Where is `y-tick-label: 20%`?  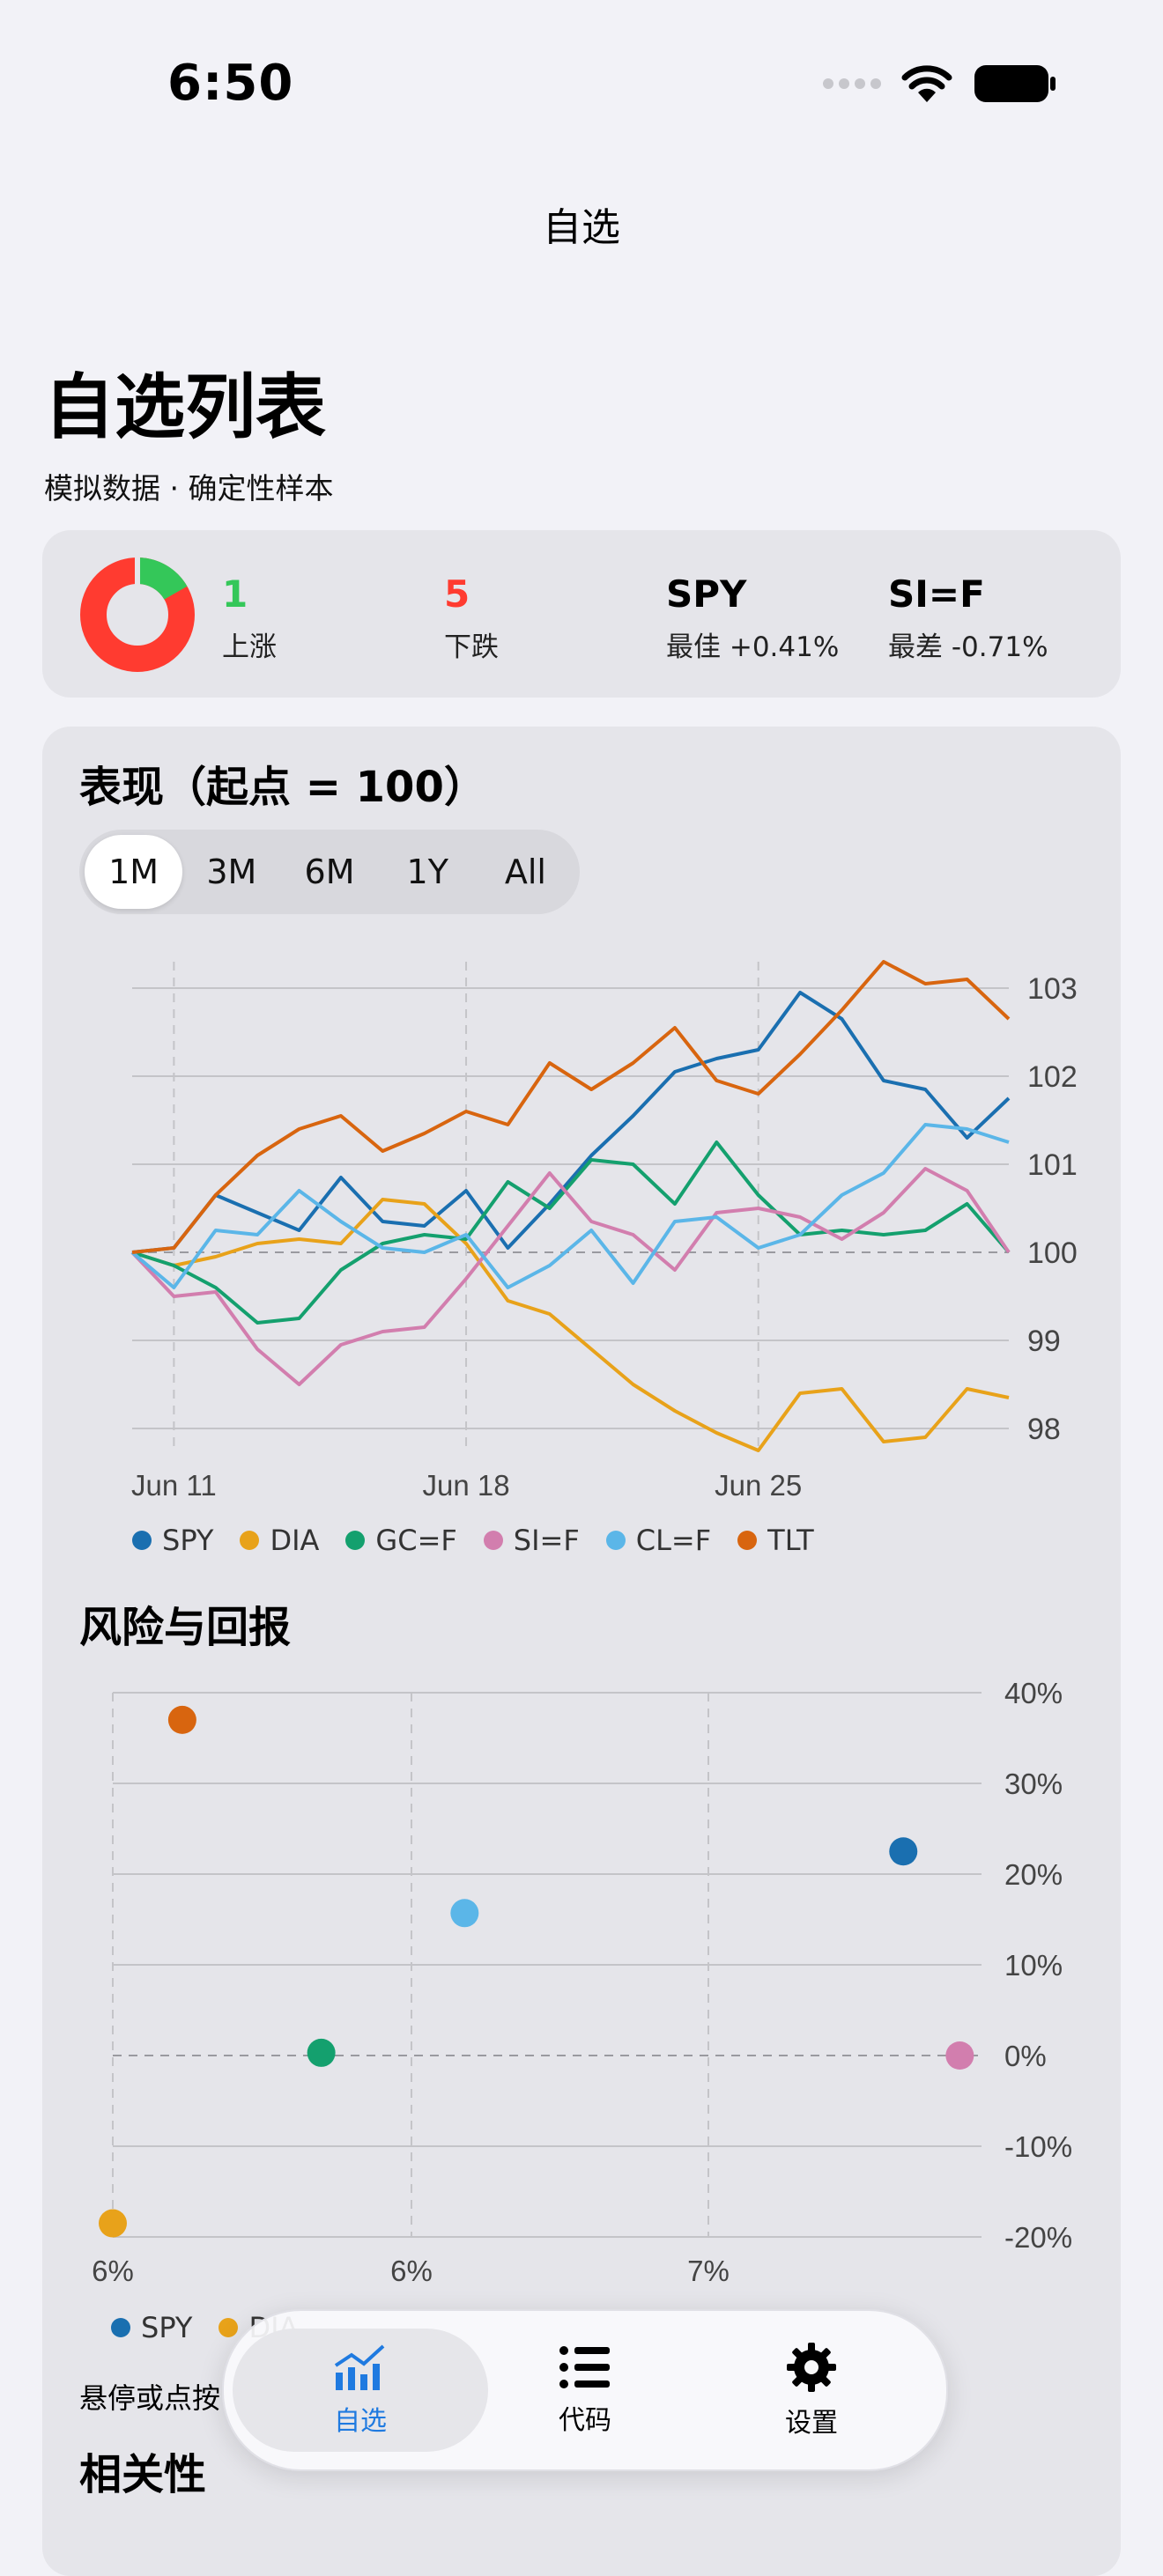
y-tick-label: 20% is located at coordinates (1033, 1874).